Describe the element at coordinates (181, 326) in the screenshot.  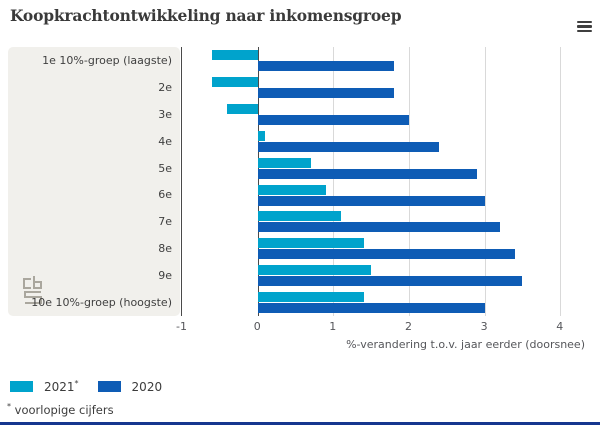
I see `x-tick-label: -1` at that location.